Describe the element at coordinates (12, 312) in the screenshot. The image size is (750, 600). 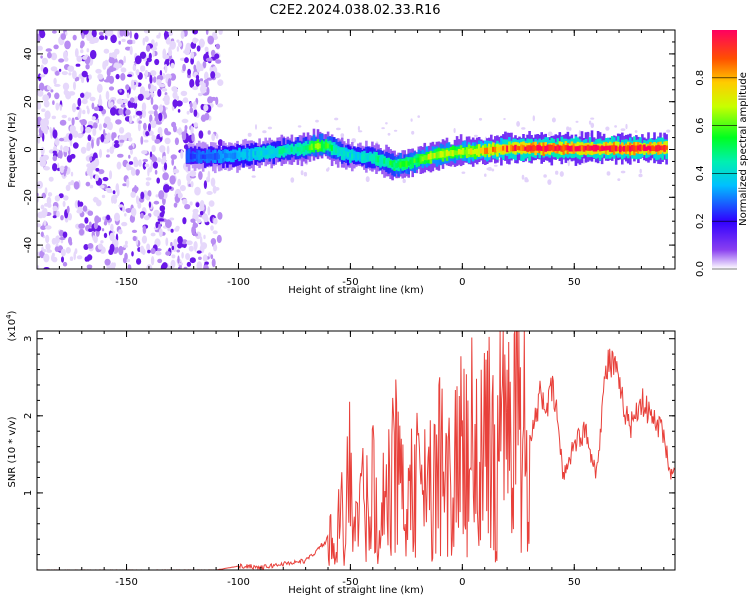
I see `snr-multiplier-close: )` at that location.